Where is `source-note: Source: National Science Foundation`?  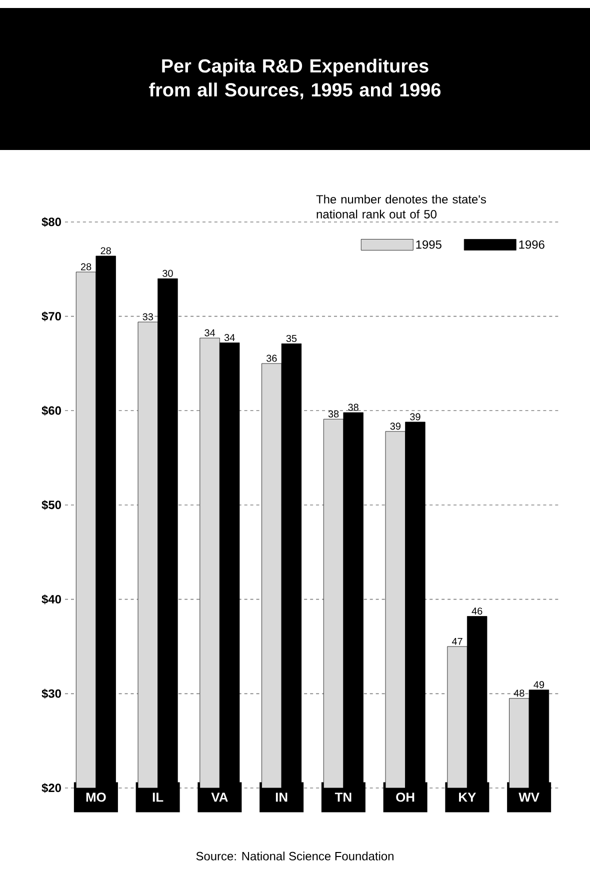 source-note: Source: National Science Foundation is located at coordinates (295, 856).